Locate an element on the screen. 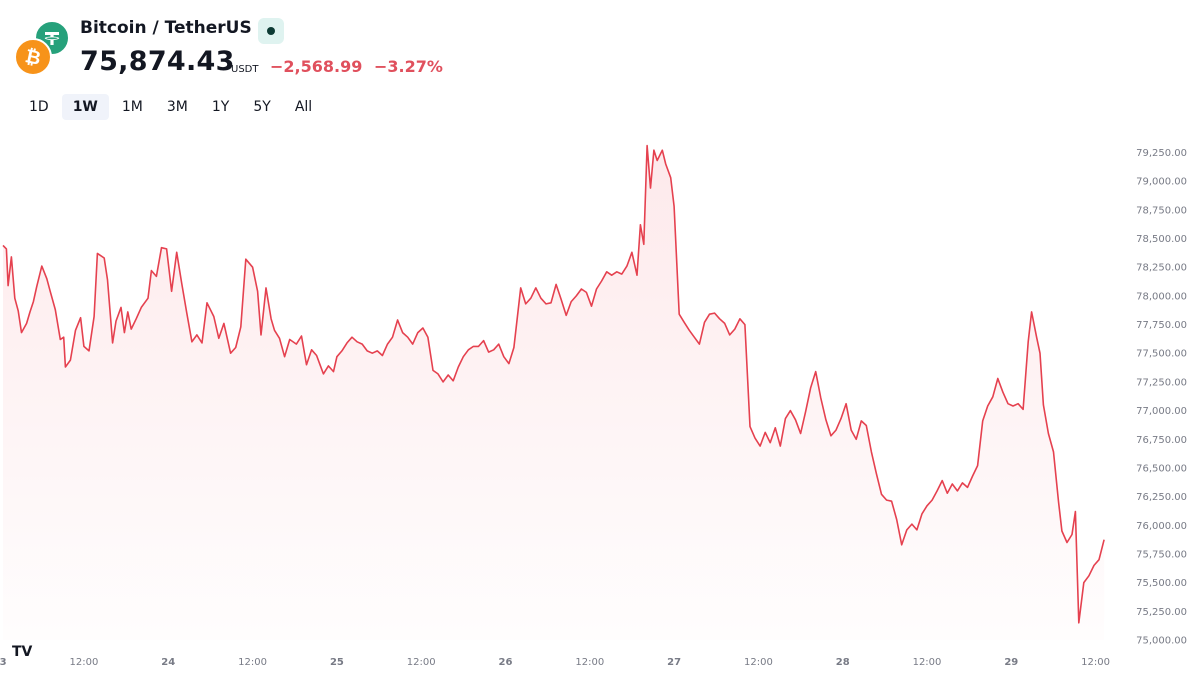 Image resolution: width=1200 pixels, height=675 pixels. x-tick-label: 29 is located at coordinates (1011, 662).